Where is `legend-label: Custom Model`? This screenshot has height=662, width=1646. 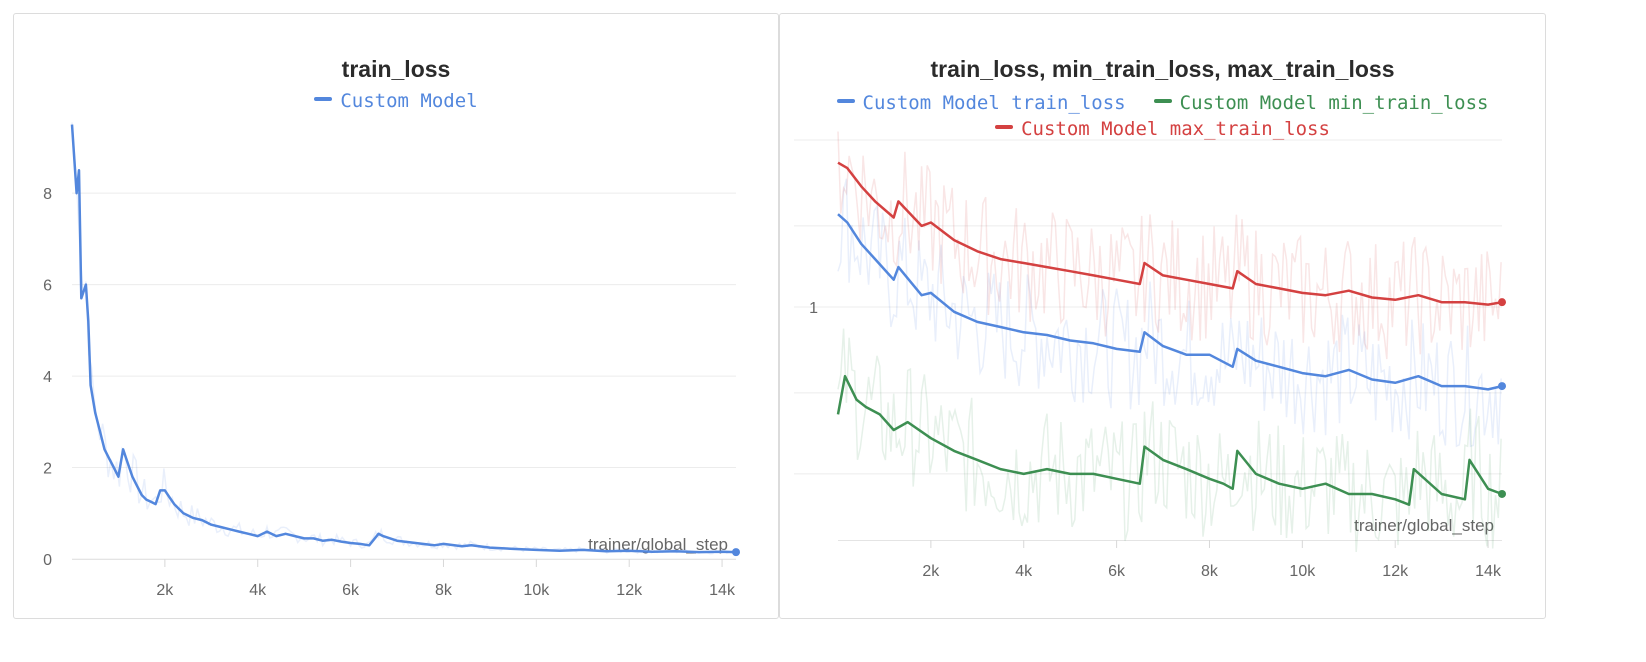
legend-label: Custom Model is located at coordinates (409, 101).